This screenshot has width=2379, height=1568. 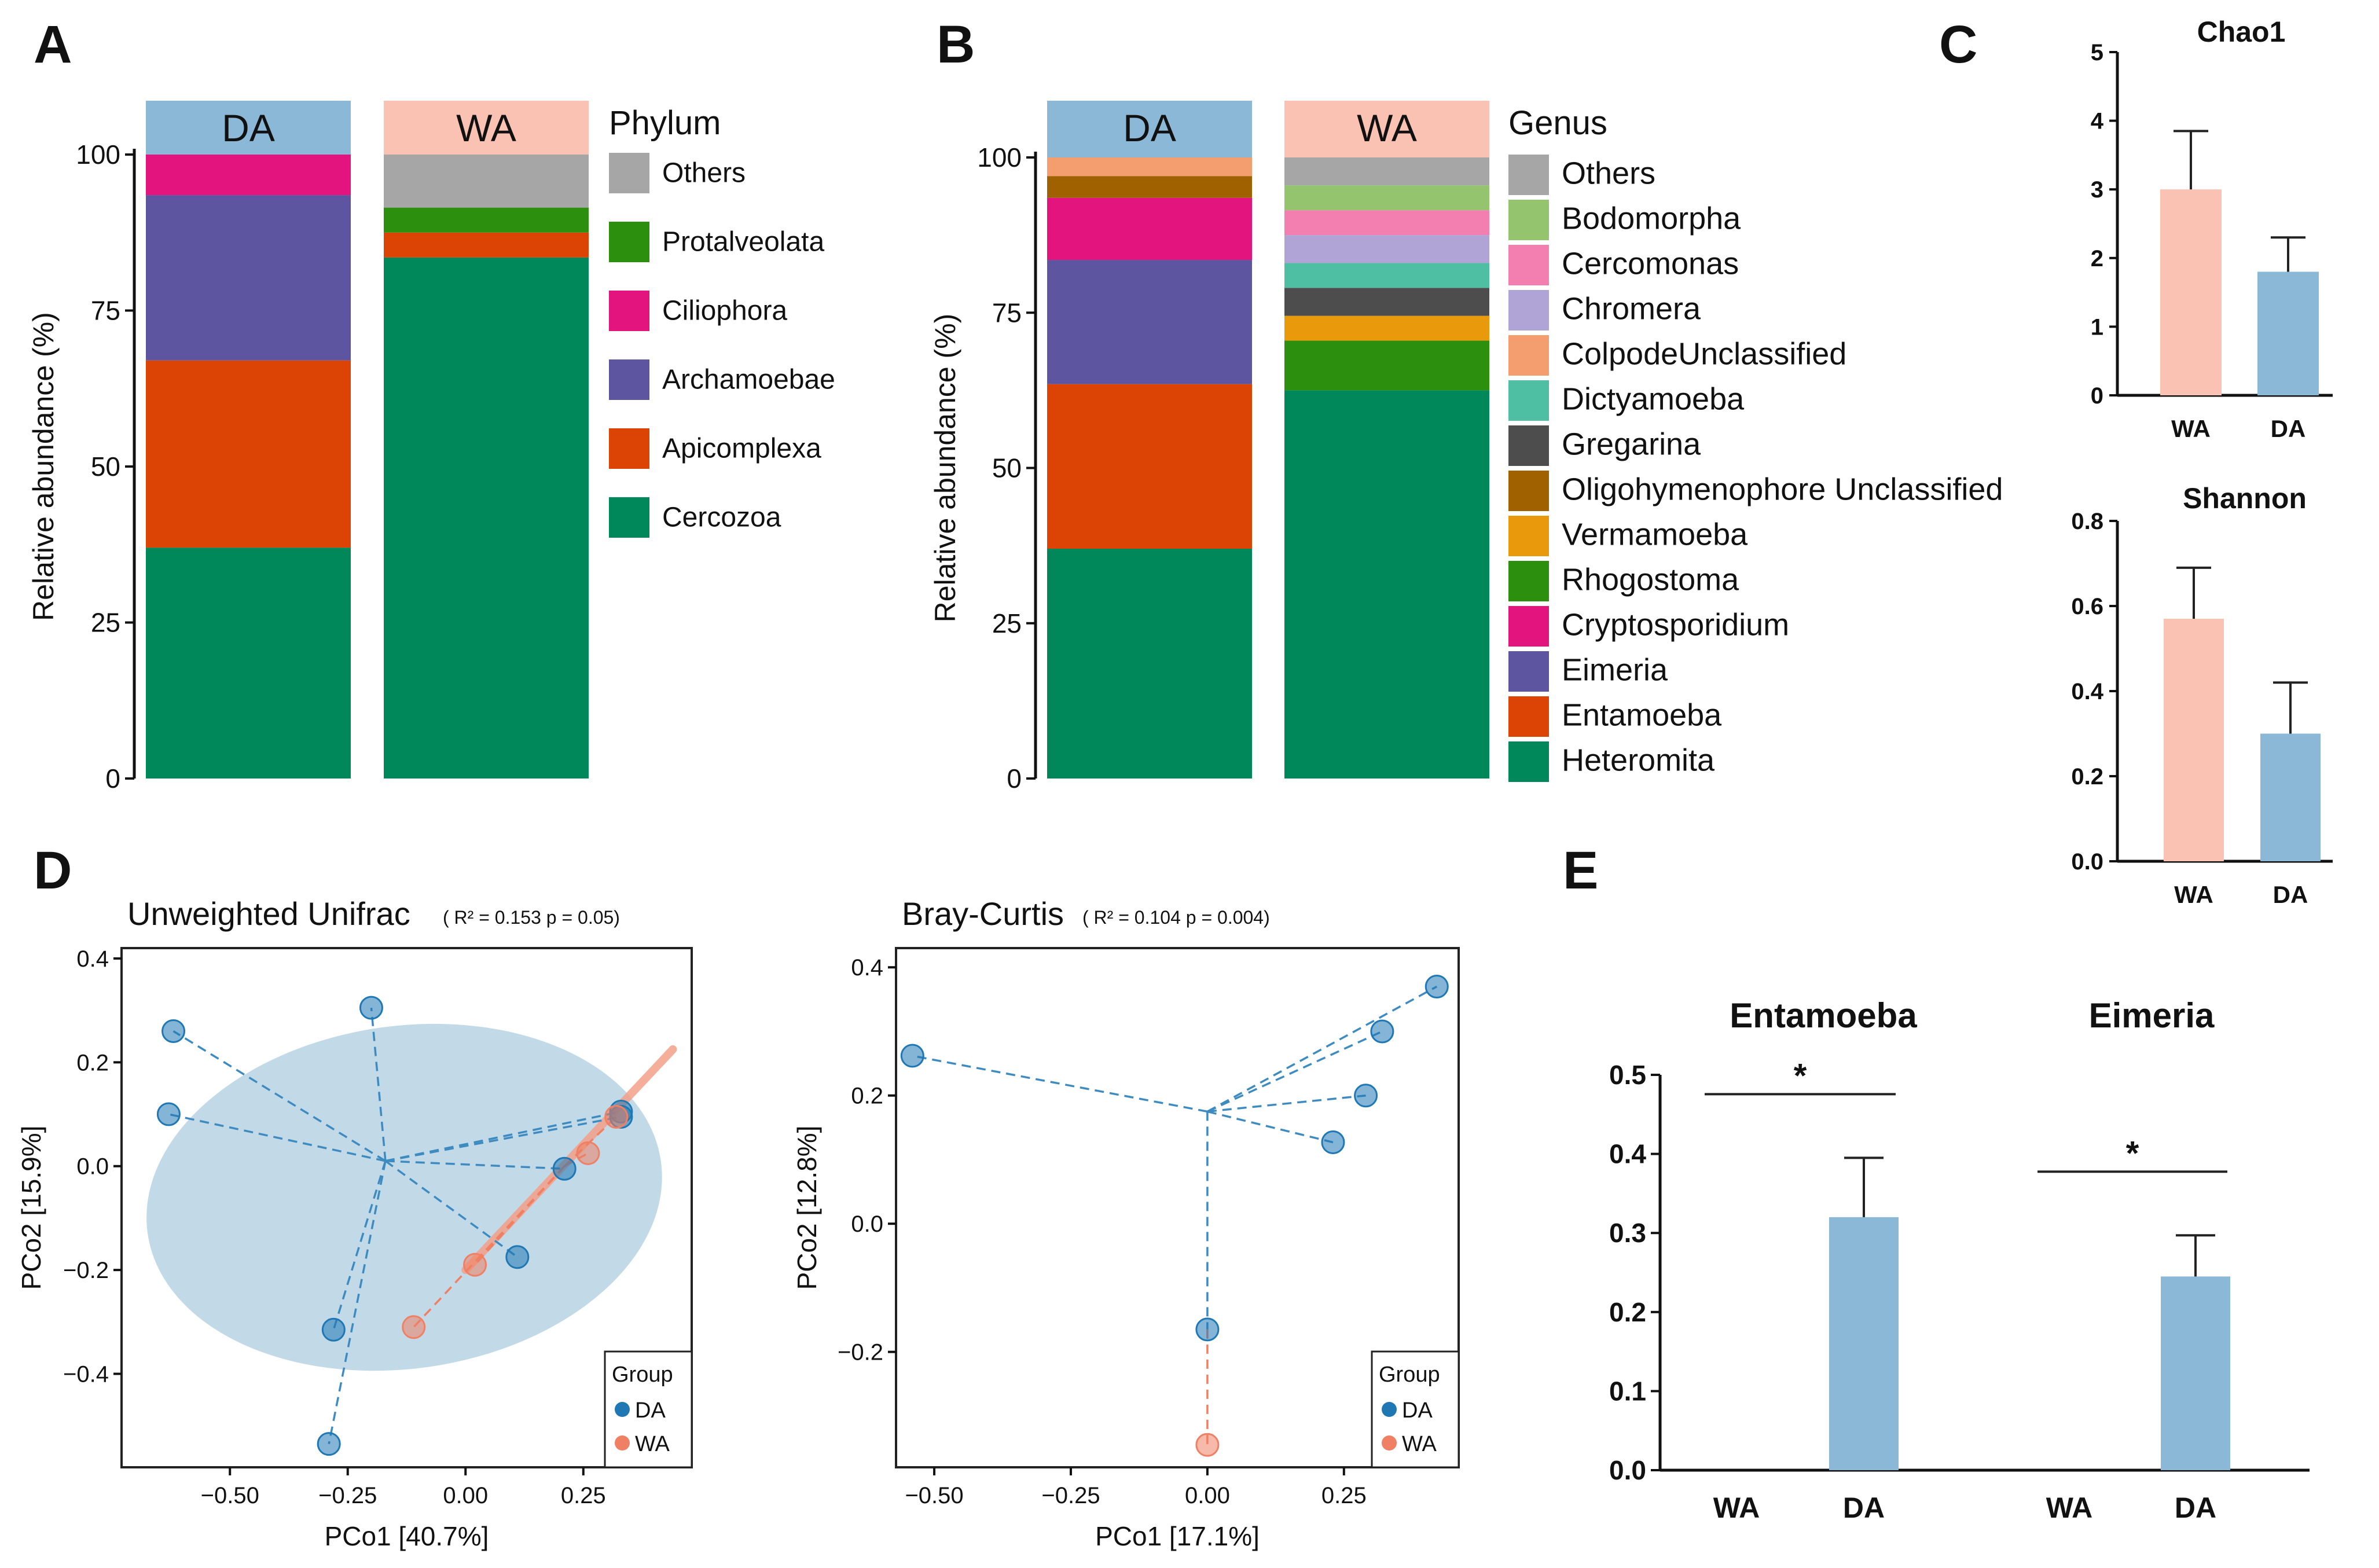 I want to click on y-axis-title: PCo2 [15.9%], so click(x=31, y=1208).